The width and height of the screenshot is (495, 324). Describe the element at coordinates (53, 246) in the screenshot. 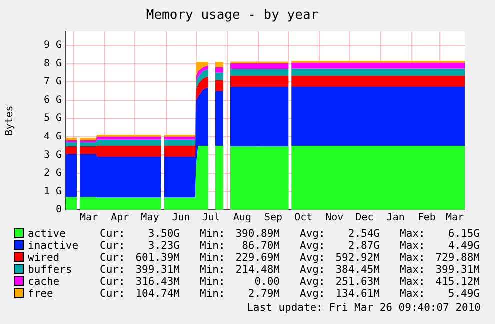

I see `legend-label: inactive` at that location.